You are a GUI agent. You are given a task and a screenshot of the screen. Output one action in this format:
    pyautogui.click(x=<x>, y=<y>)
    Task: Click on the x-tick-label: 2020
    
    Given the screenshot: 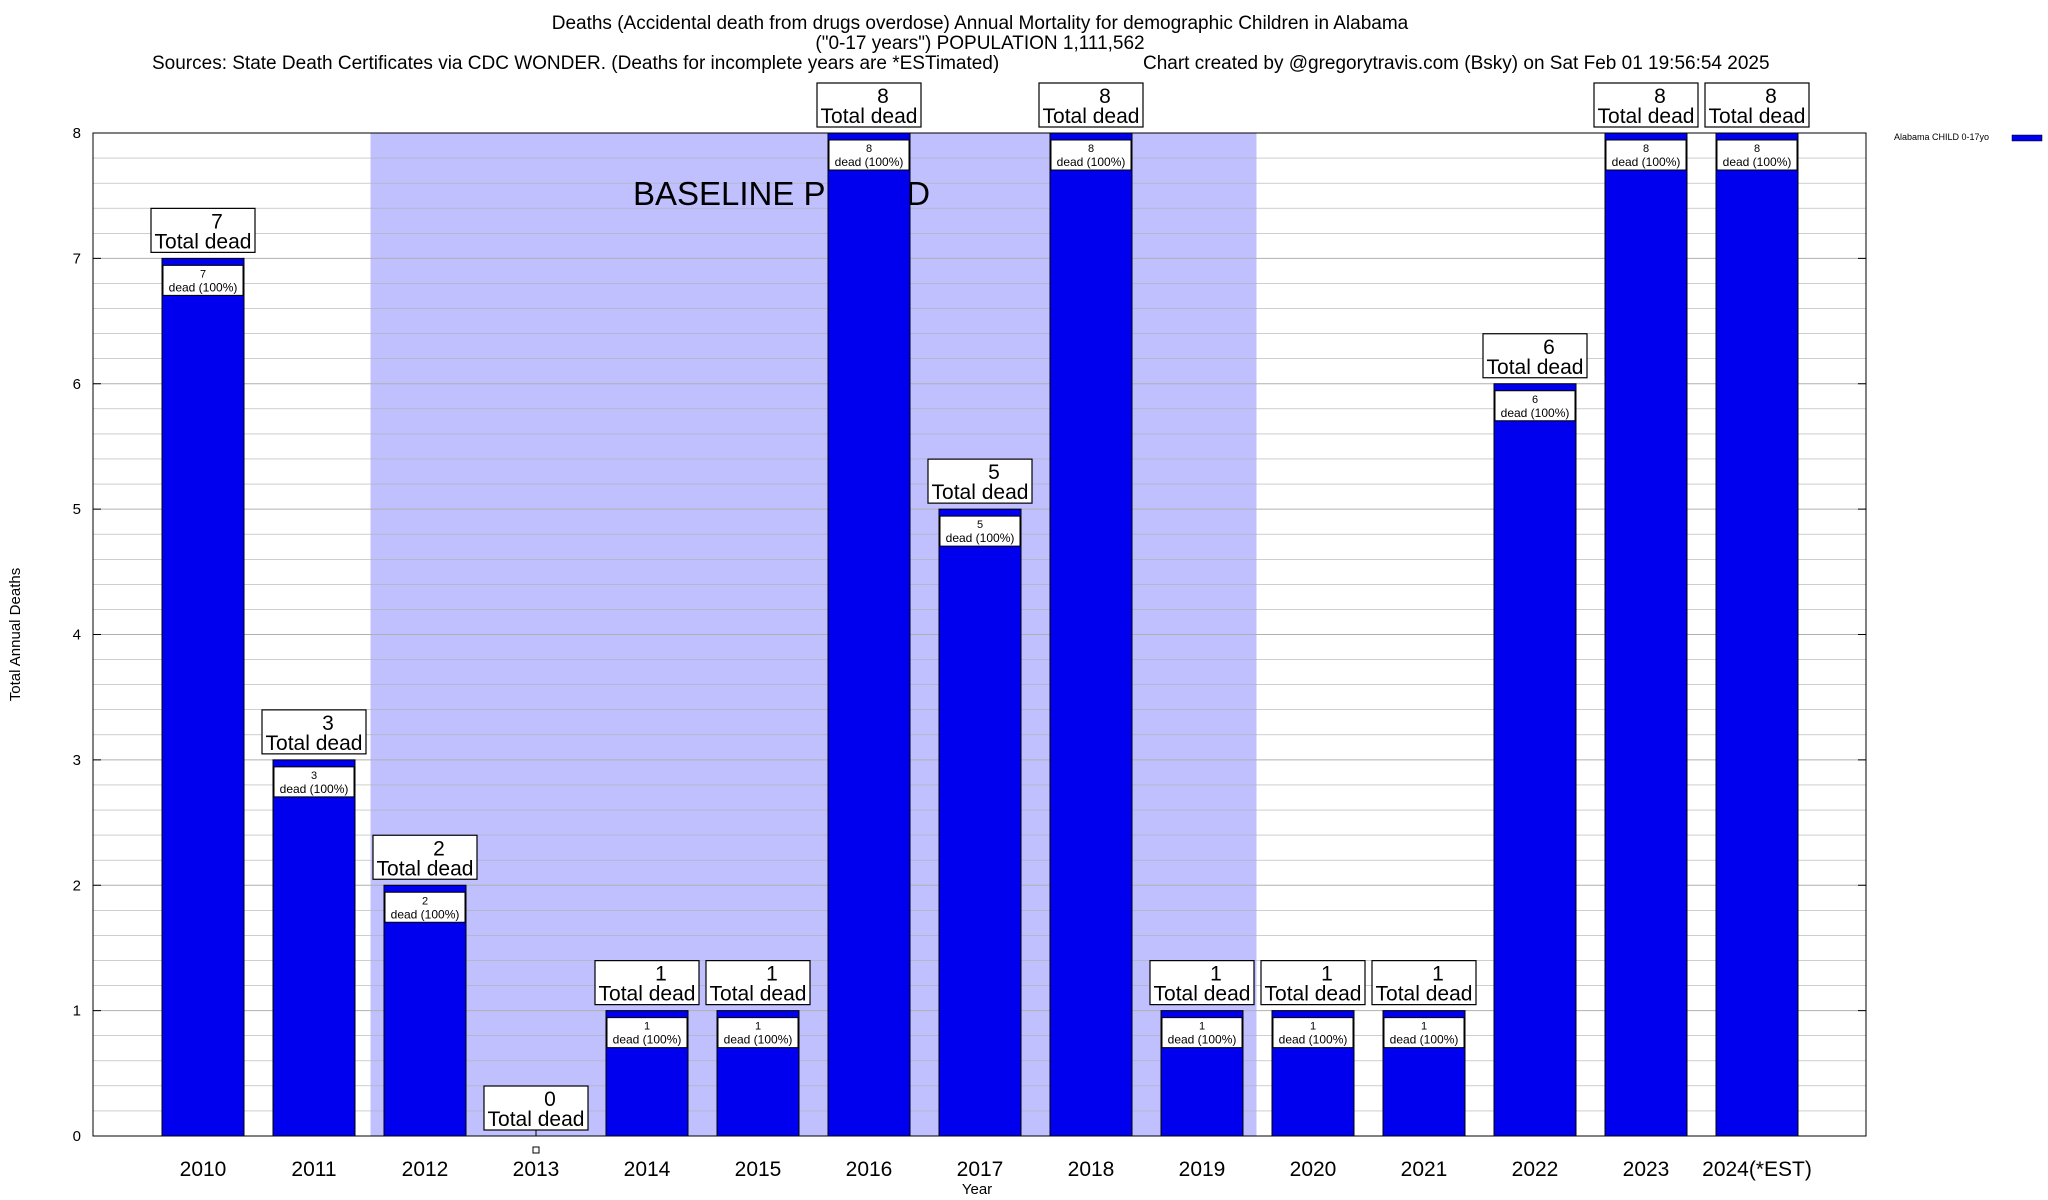 What is the action you would take?
    pyautogui.click(x=1313, y=1169)
    